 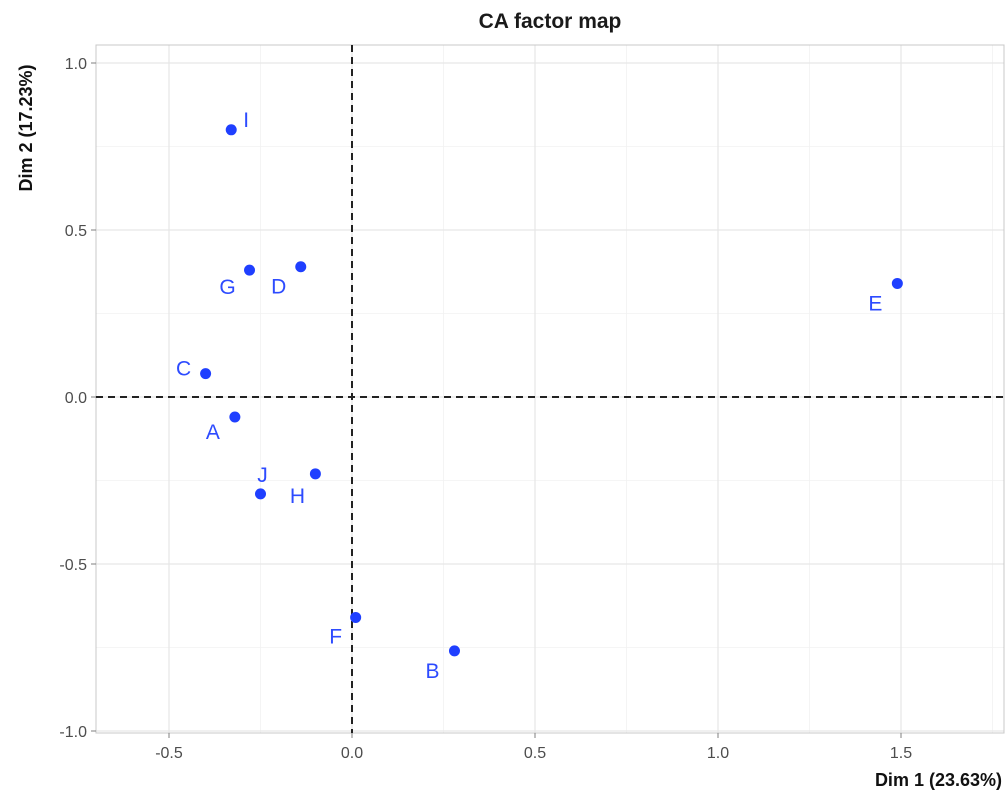 I want to click on x-tick-label: 1.5, so click(x=901, y=753).